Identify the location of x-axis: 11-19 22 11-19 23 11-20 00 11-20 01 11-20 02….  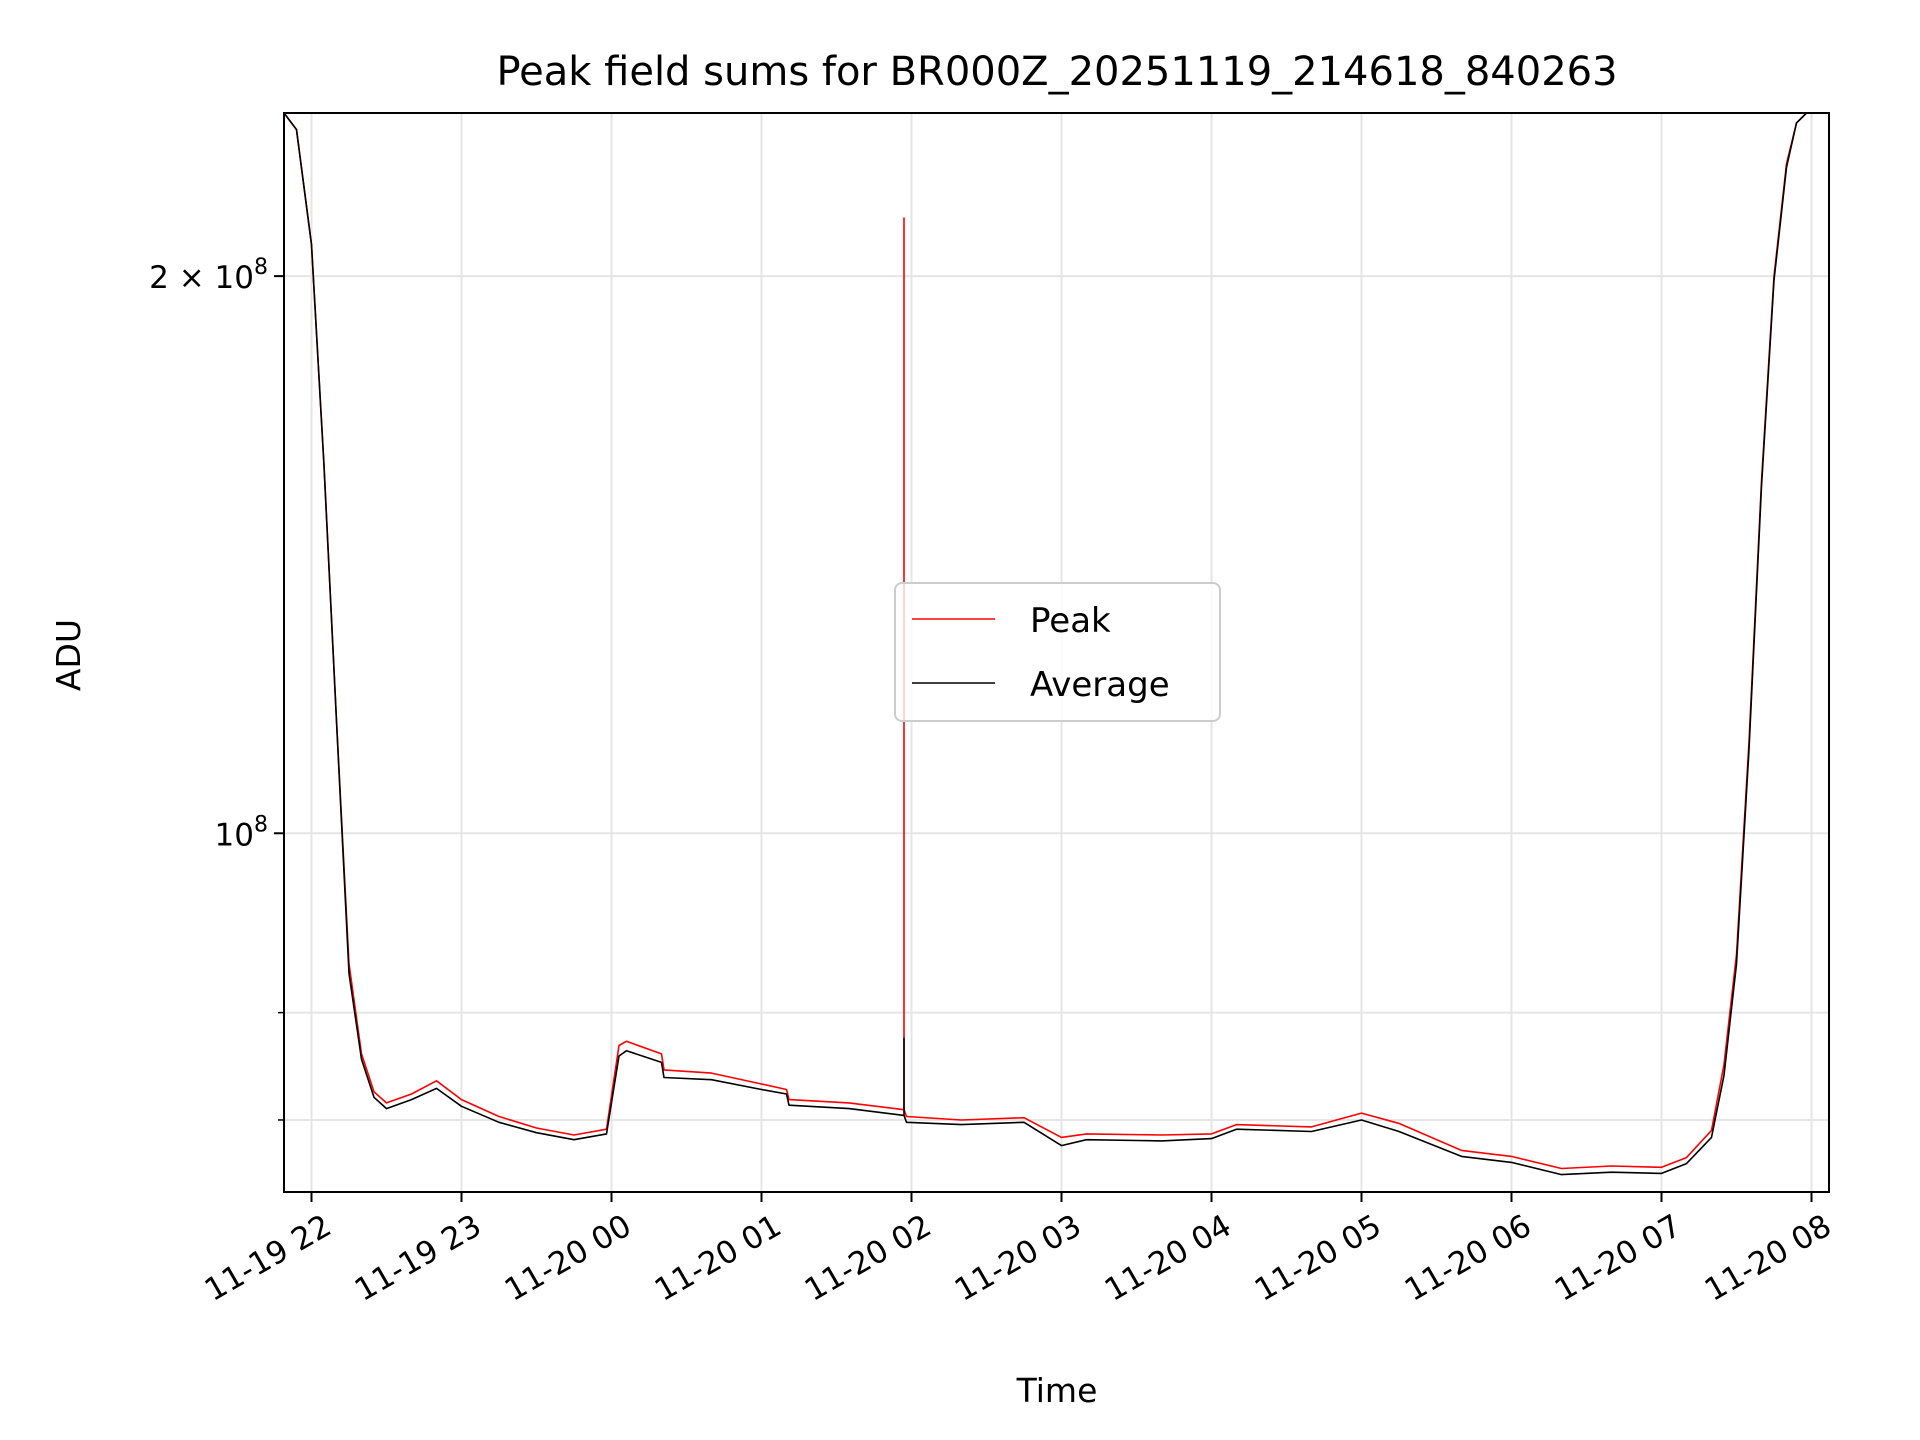
(1018, 1250).